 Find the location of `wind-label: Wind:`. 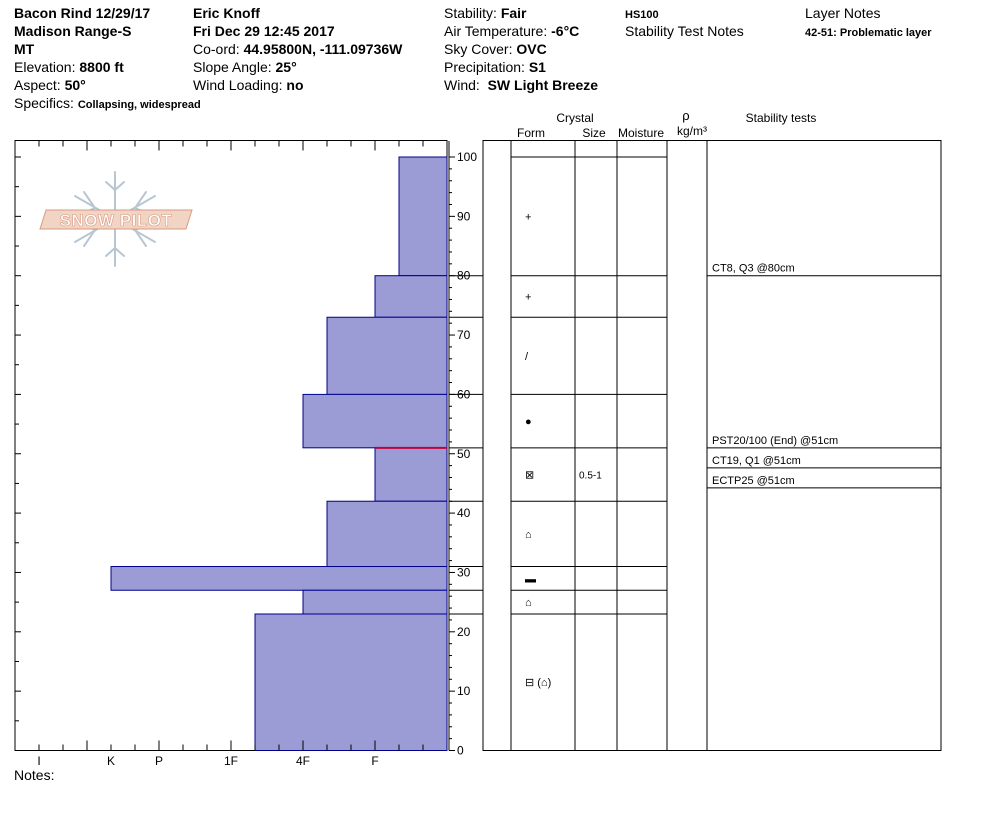

wind-label: Wind: is located at coordinates (462, 85).